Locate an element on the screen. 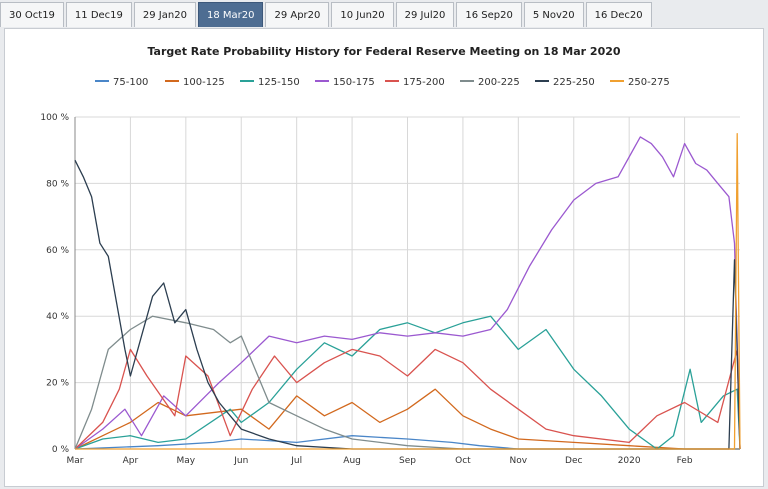  tab-5-nov20: 5 Nov20 is located at coordinates (553, 14).